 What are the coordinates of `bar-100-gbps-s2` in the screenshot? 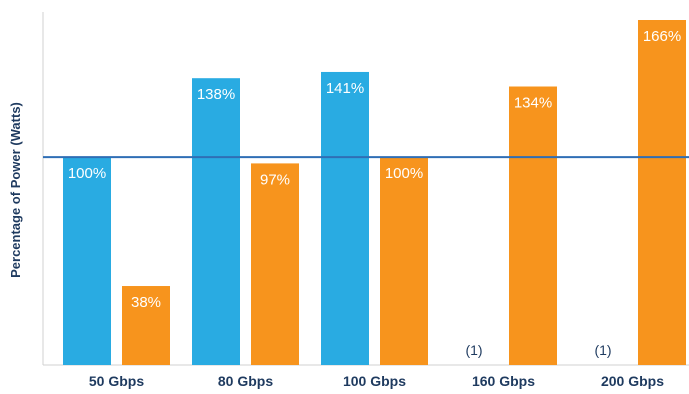 It's located at (404, 261).